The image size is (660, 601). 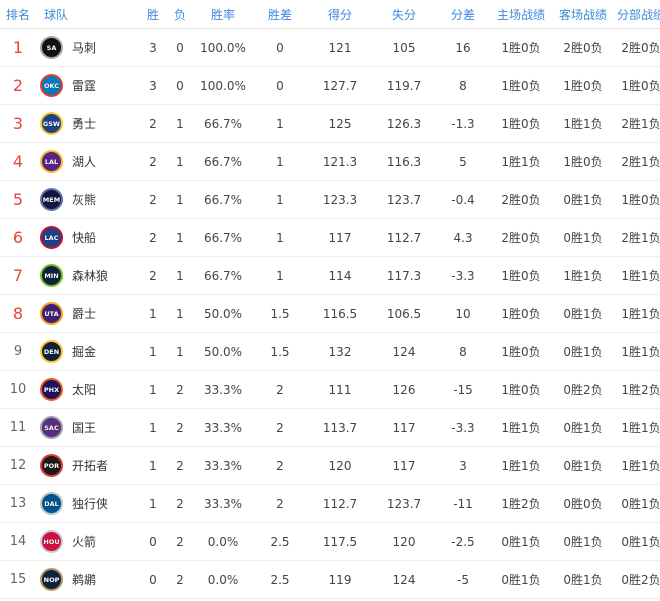 I want to click on warriors-logo: GSW, so click(x=51, y=123).